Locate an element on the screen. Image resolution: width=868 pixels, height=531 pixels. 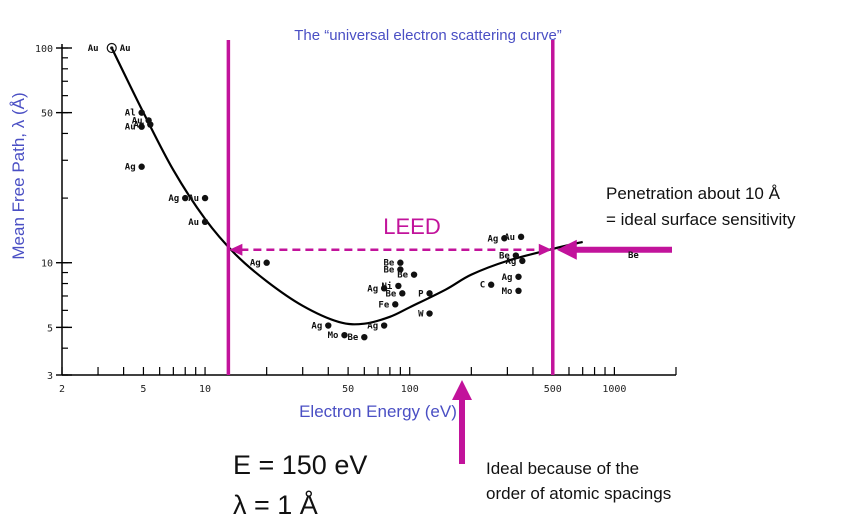
penetration-arrowhead is located at coordinates (566, 249).